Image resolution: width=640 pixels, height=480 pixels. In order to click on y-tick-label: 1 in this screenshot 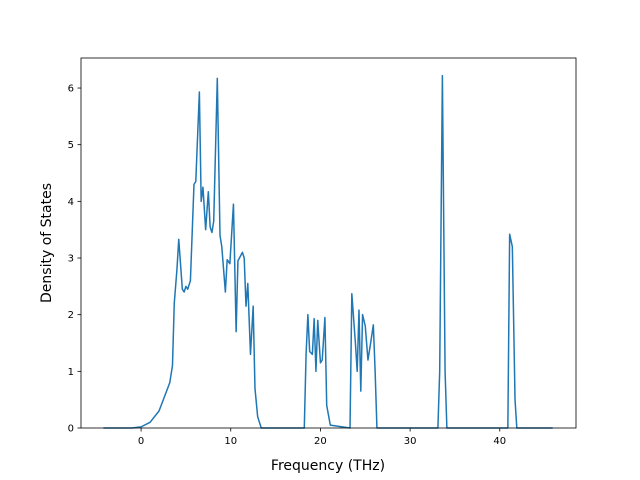, I will do `click(71, 372)`.